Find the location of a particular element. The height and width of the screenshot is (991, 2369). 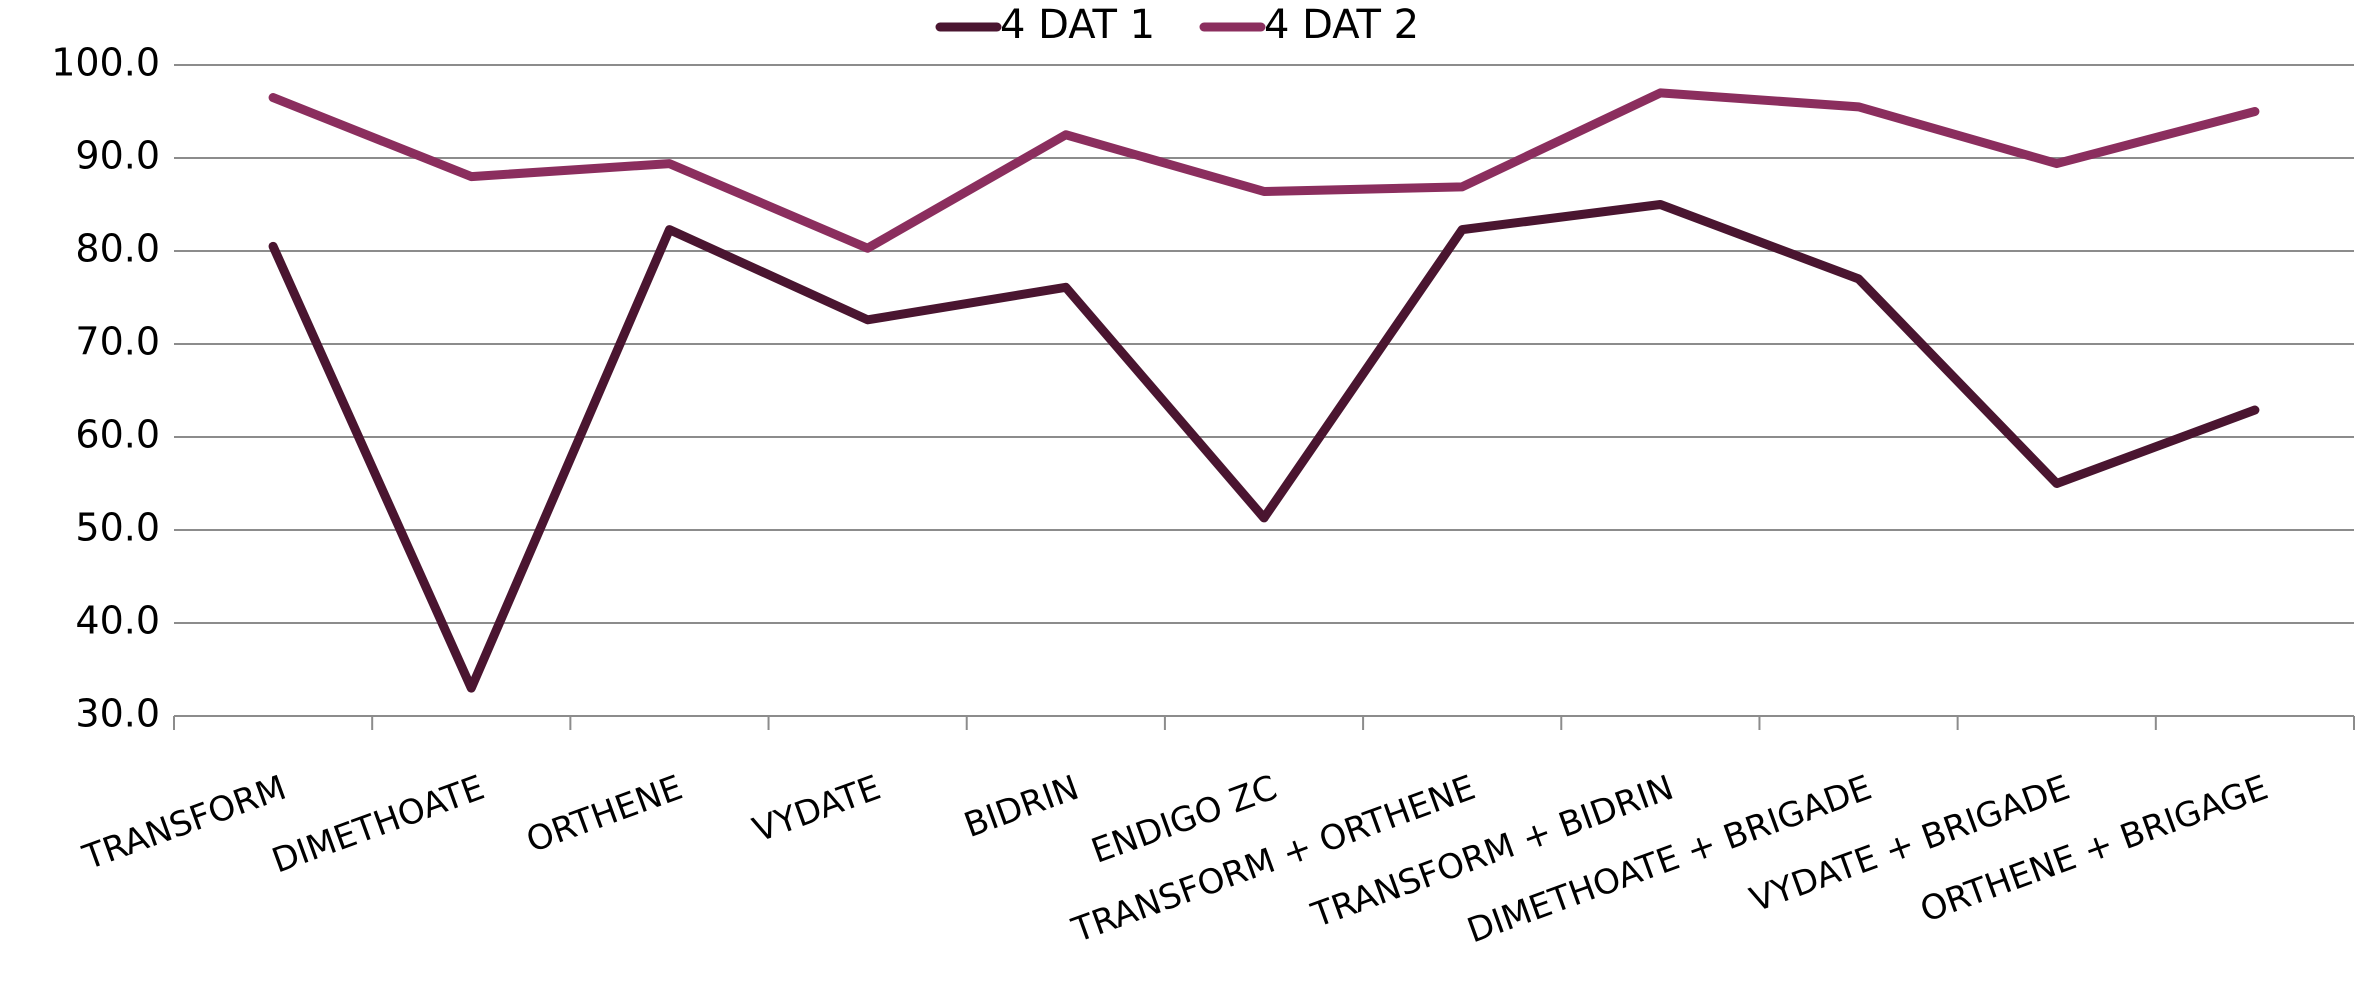

y-tick-label: 100.0 is located at coordinates (105, 63).